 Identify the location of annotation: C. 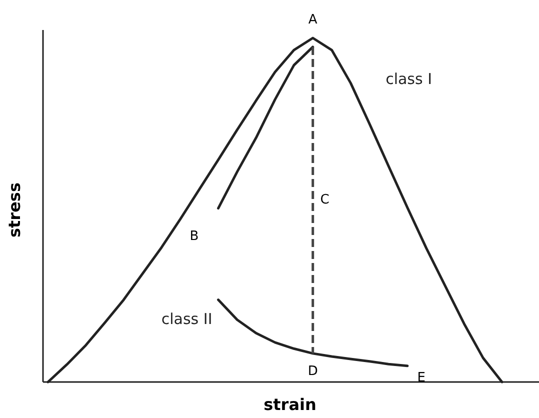
(325, 200).